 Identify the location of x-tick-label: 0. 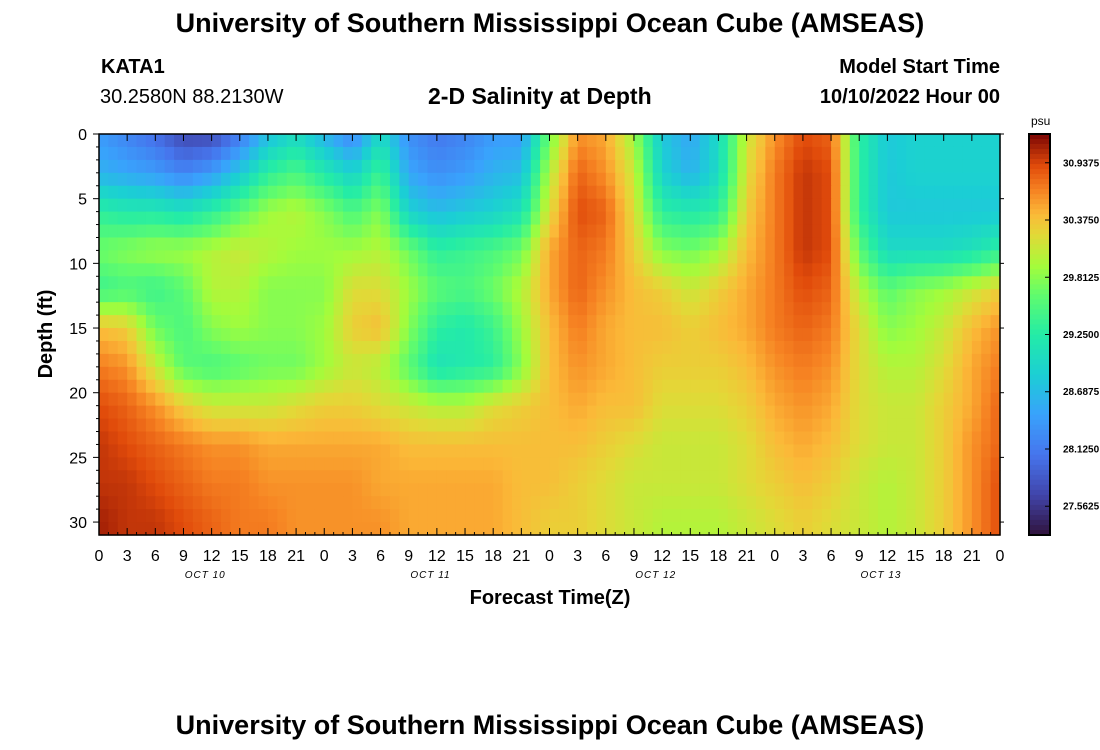
(324, 556).